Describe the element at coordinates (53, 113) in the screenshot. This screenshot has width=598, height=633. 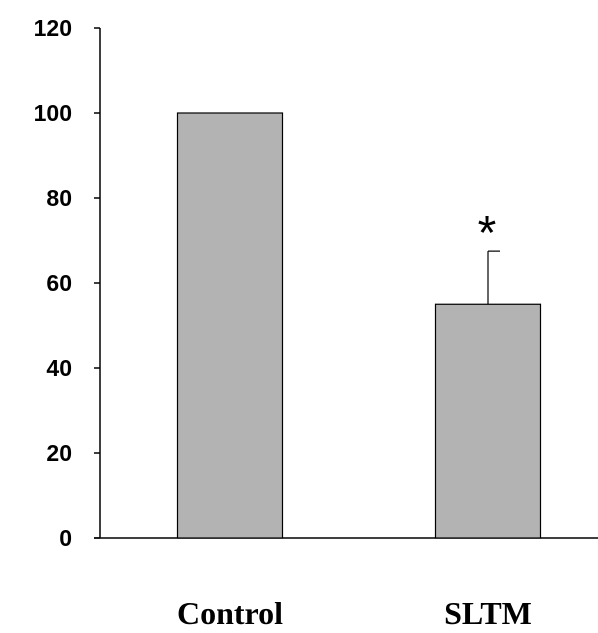
I see `y-tick-label: 100` at that location.